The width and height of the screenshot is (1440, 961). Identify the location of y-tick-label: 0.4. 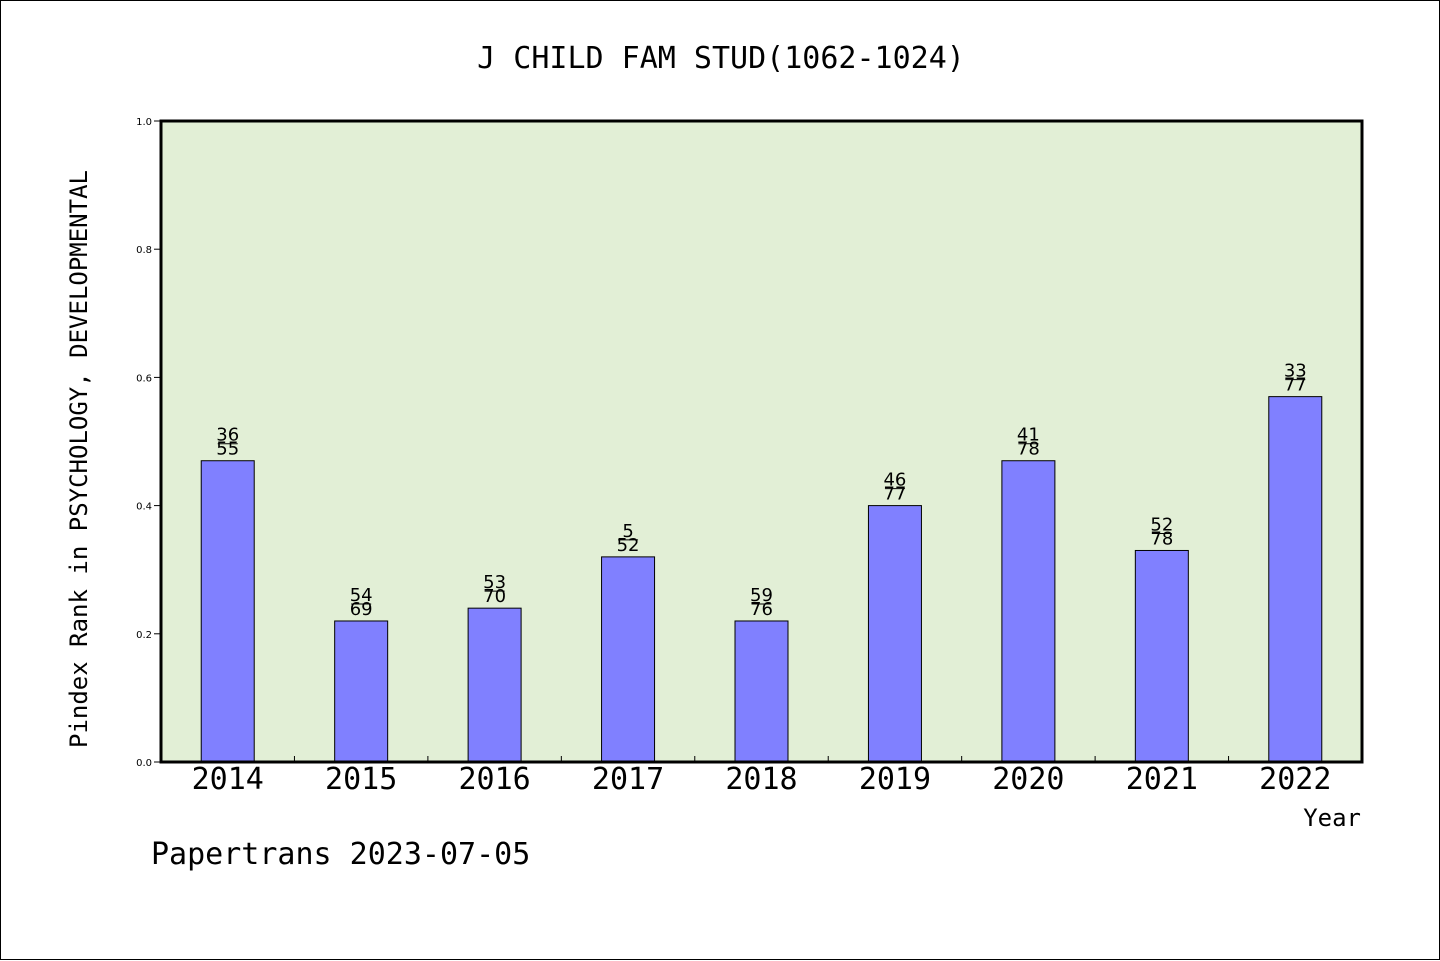
(144, 507).